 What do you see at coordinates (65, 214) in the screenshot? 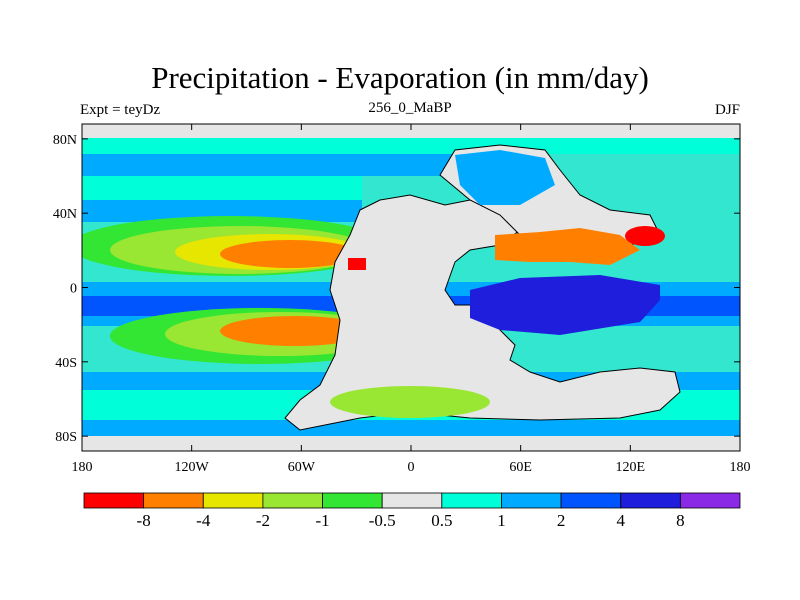
I see `lat-tick-label: 40N` at bounding box center [65, 214].